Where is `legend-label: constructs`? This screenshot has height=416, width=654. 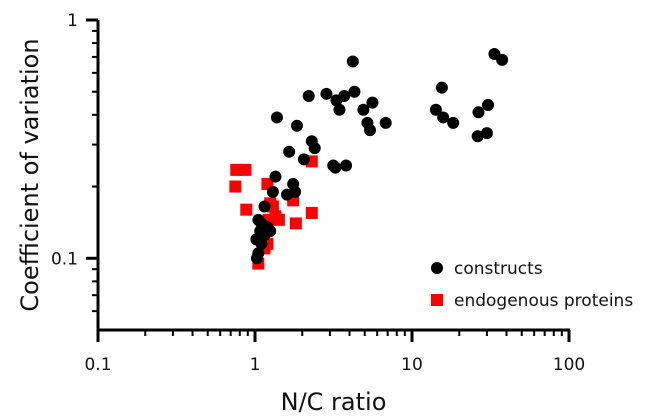 legend-label: constructs is located at coordinates (498, 269).